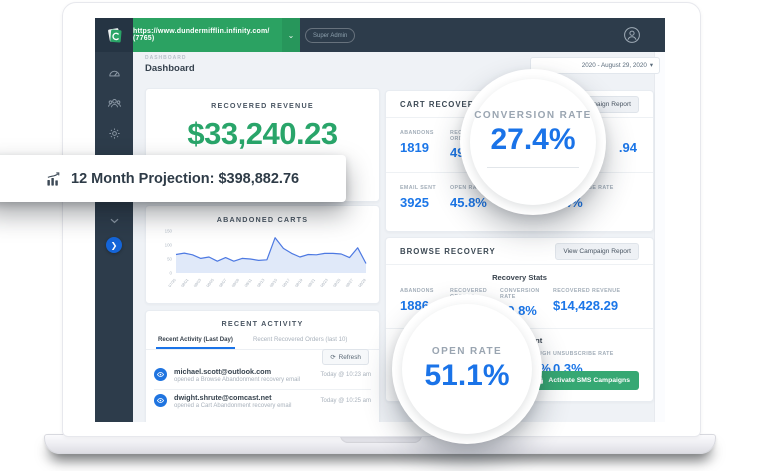 The width and height of the screenshot is (757, 471). What do you see at coordinates (345, 401) in the screenshot?
I see `activity-timestamp: Today @ 10:25 am` at bounding box center [345, 401].